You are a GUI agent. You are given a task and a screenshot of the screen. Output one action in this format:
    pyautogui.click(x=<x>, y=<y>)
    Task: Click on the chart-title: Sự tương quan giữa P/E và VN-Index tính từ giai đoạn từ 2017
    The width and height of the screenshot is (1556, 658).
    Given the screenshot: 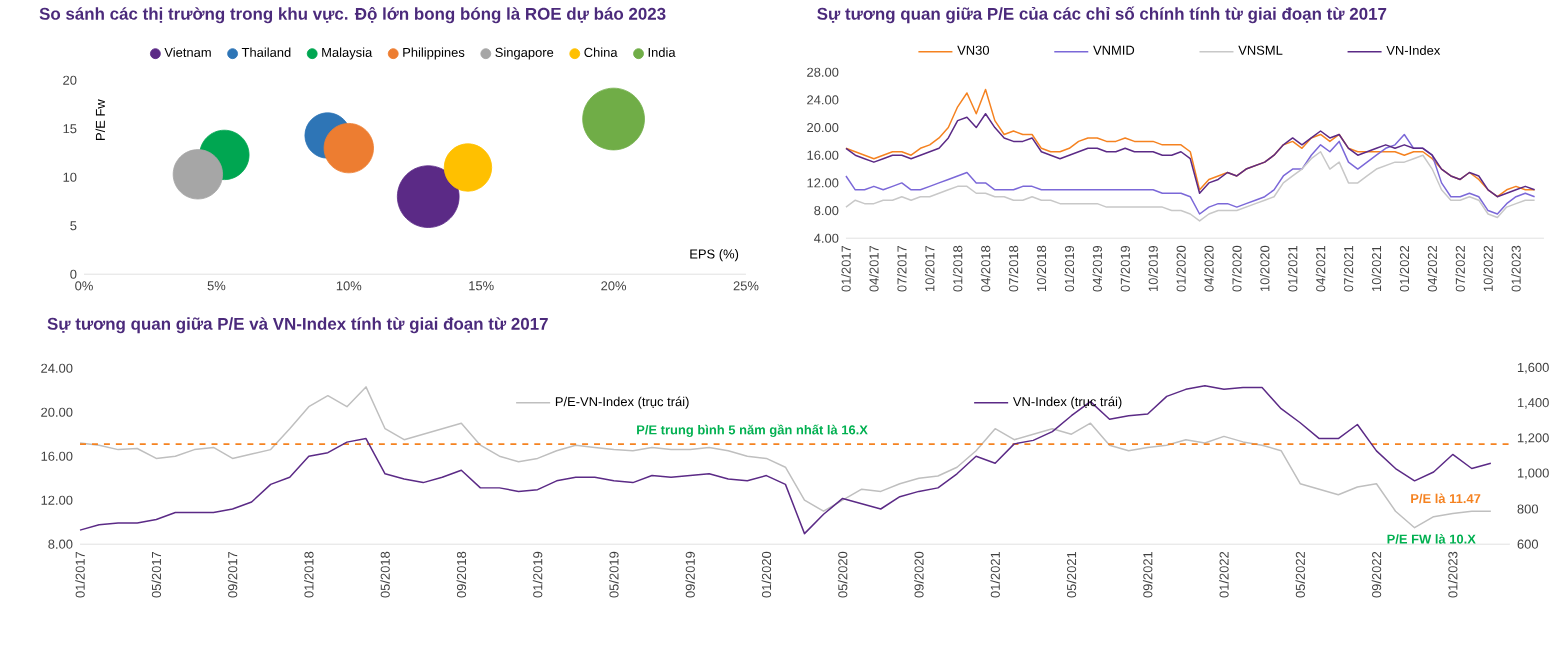 What is the action you would take?
    pyautogui.click(x=297, y=325)
    